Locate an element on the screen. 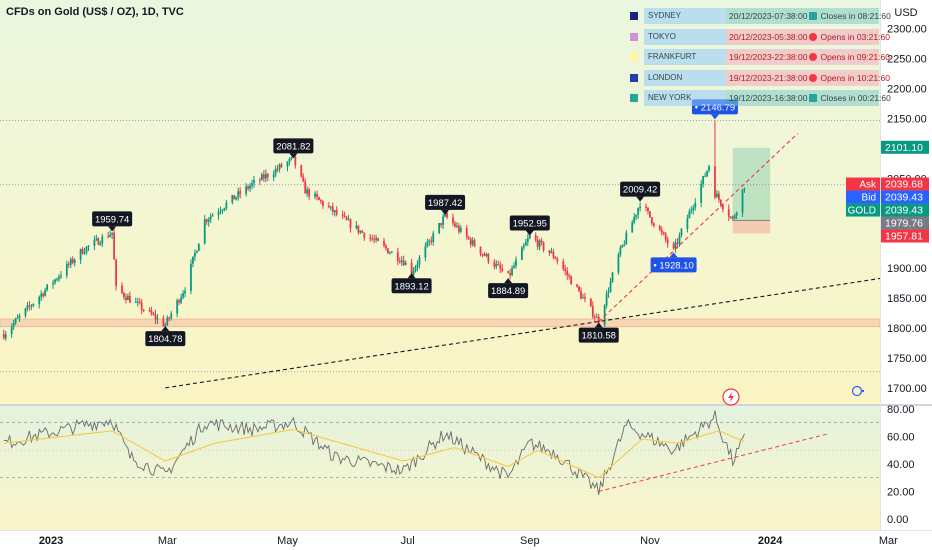 This screenshot has width=932, height=550. time-tick-label: May is located at coordinates (287, 541).